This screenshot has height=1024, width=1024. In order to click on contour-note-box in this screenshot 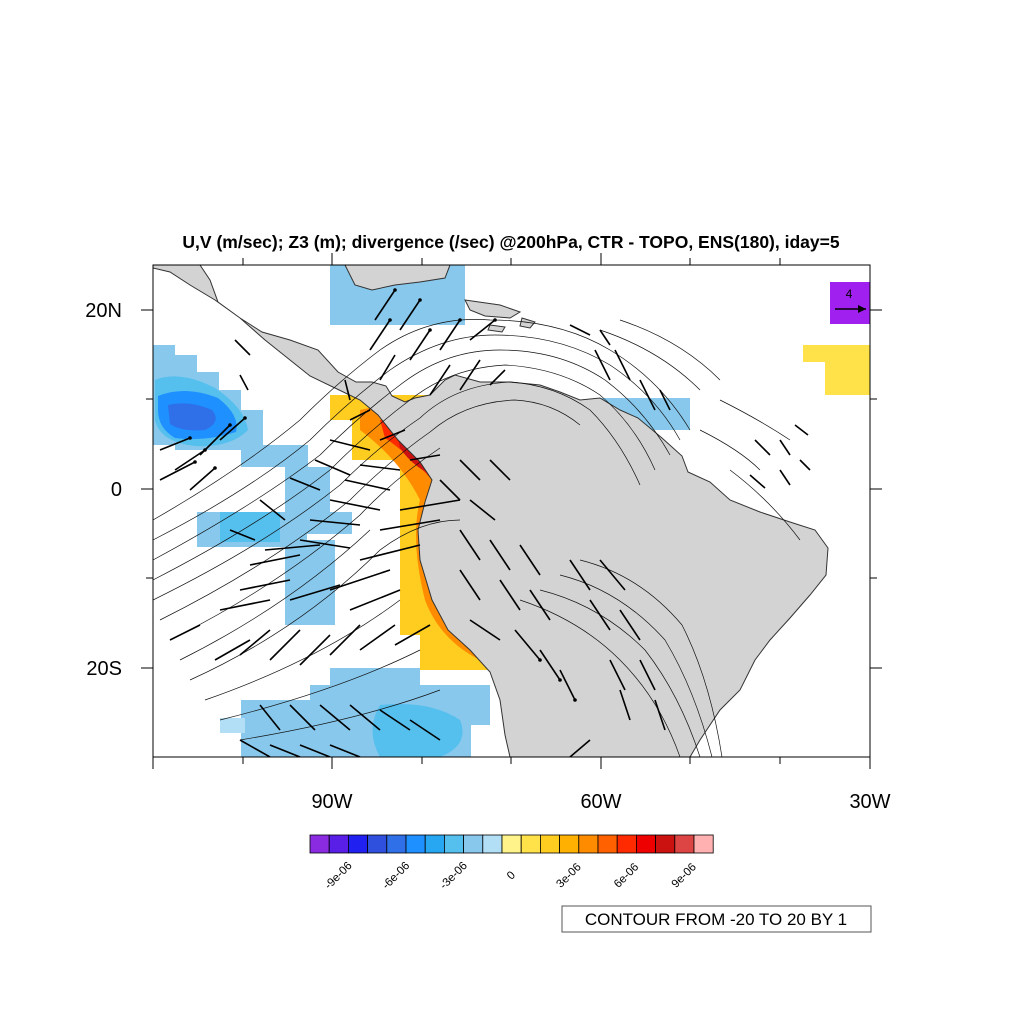, I will do `click(716, 919)`.